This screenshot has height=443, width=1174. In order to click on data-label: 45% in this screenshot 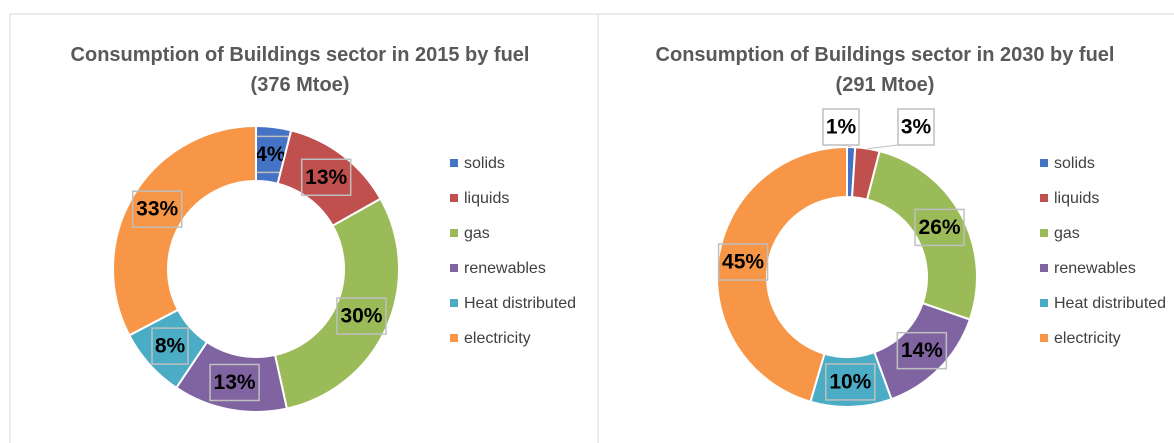, I will do `click(743, 262)`.